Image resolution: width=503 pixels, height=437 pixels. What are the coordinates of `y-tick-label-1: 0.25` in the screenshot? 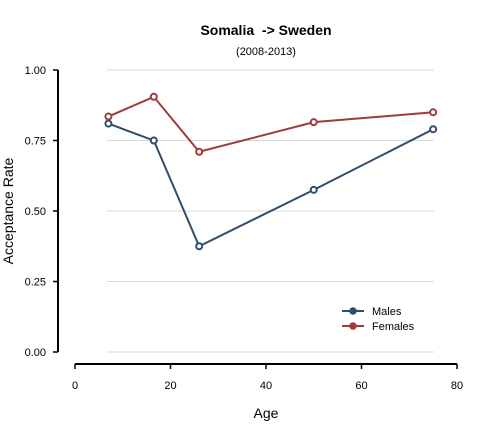 It's located at (35, 283).